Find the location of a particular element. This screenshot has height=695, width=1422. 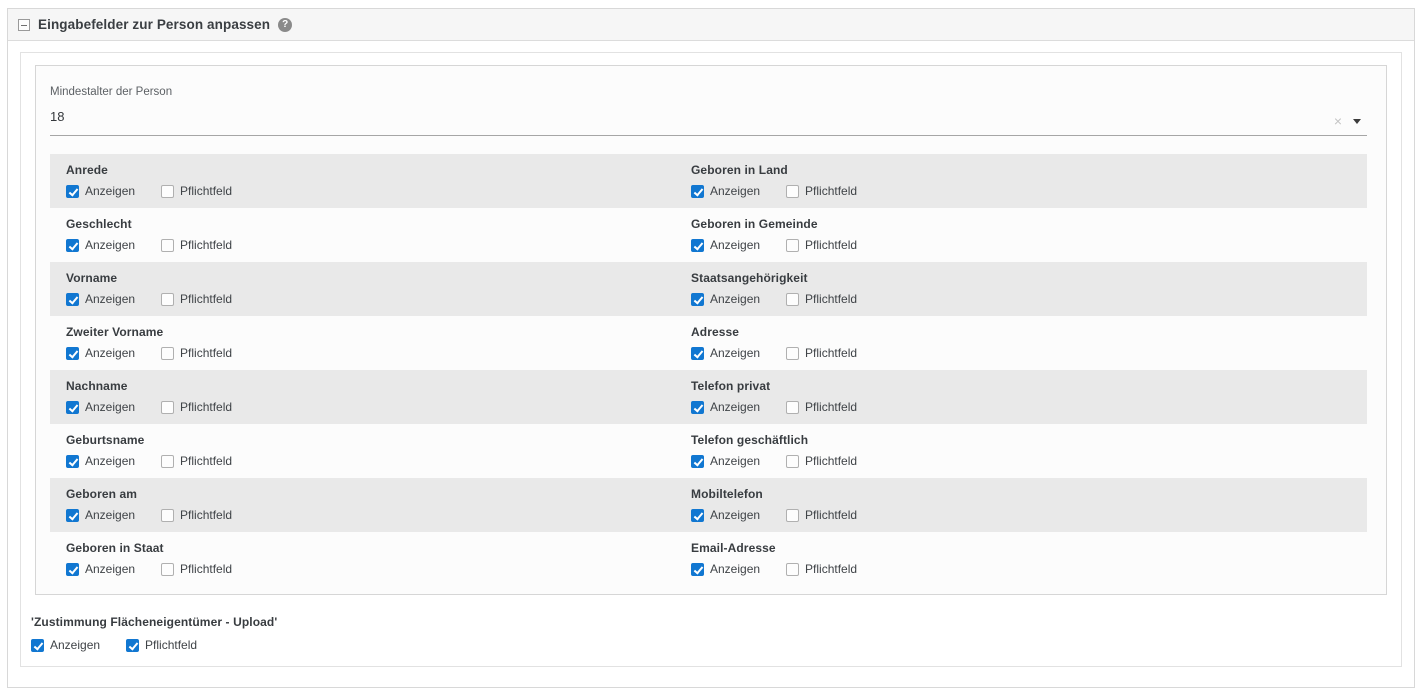

collapse-icon is located at coordinates (24, 24).